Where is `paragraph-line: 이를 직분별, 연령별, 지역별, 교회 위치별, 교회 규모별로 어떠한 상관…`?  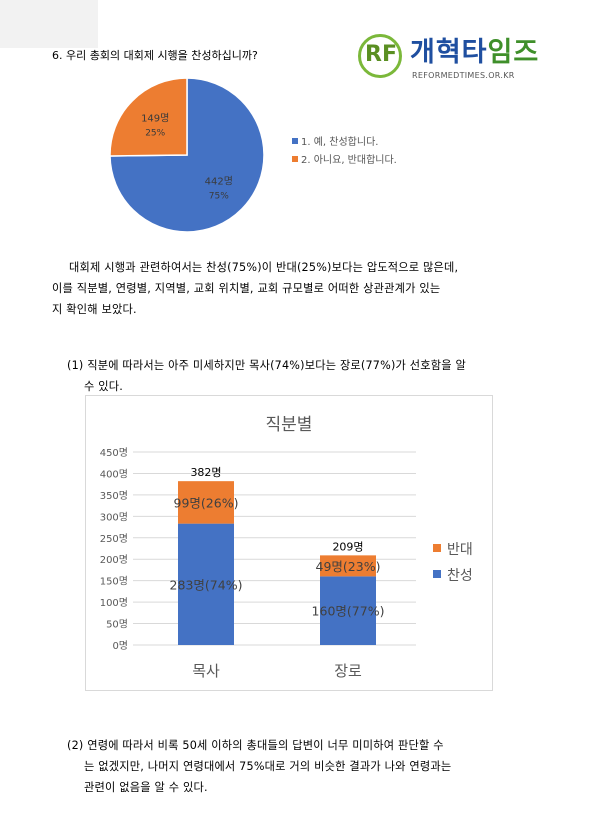 paragraph-line: 이를 직분별, 연령별, 지역별, 교회 위치별, 교회 규모별로 어떠한 상관… is located at coordinates (246, 288).